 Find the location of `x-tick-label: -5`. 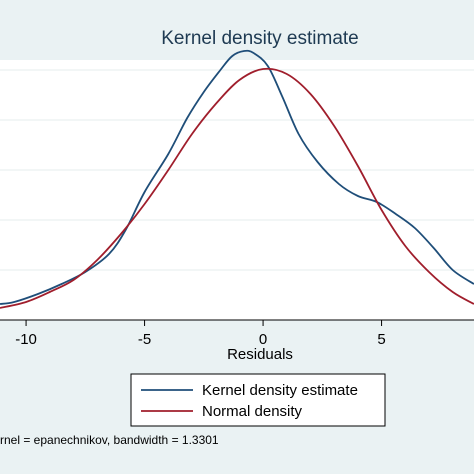

x-tick-label: -5 is located at coordinates (144, 339).